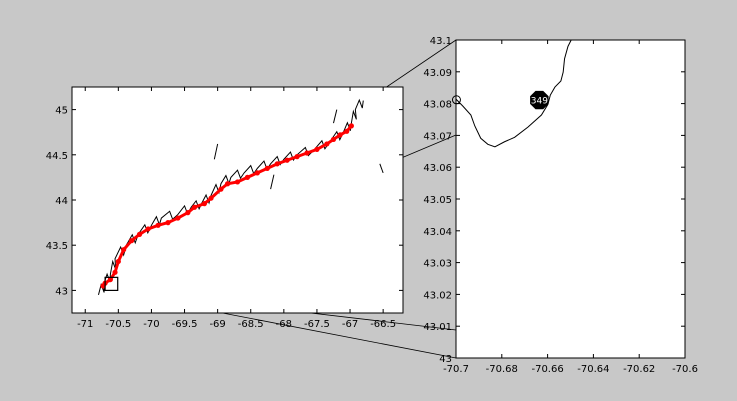 The width and height of the screenshot is (737, 401). Describe the element at coordinates (437, 295) in the screenshot. I see `y-tick-label: 43.02` at that location.